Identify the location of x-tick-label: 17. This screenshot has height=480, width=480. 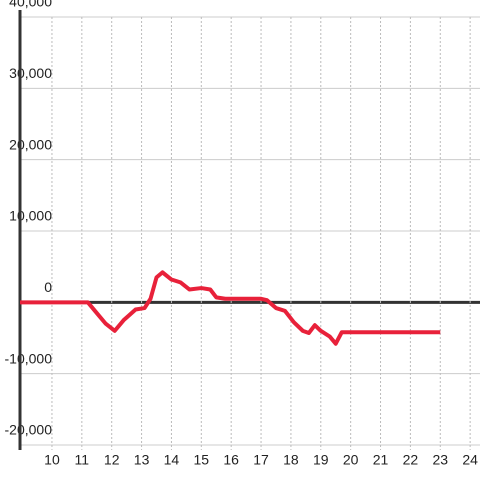
(261, 460).